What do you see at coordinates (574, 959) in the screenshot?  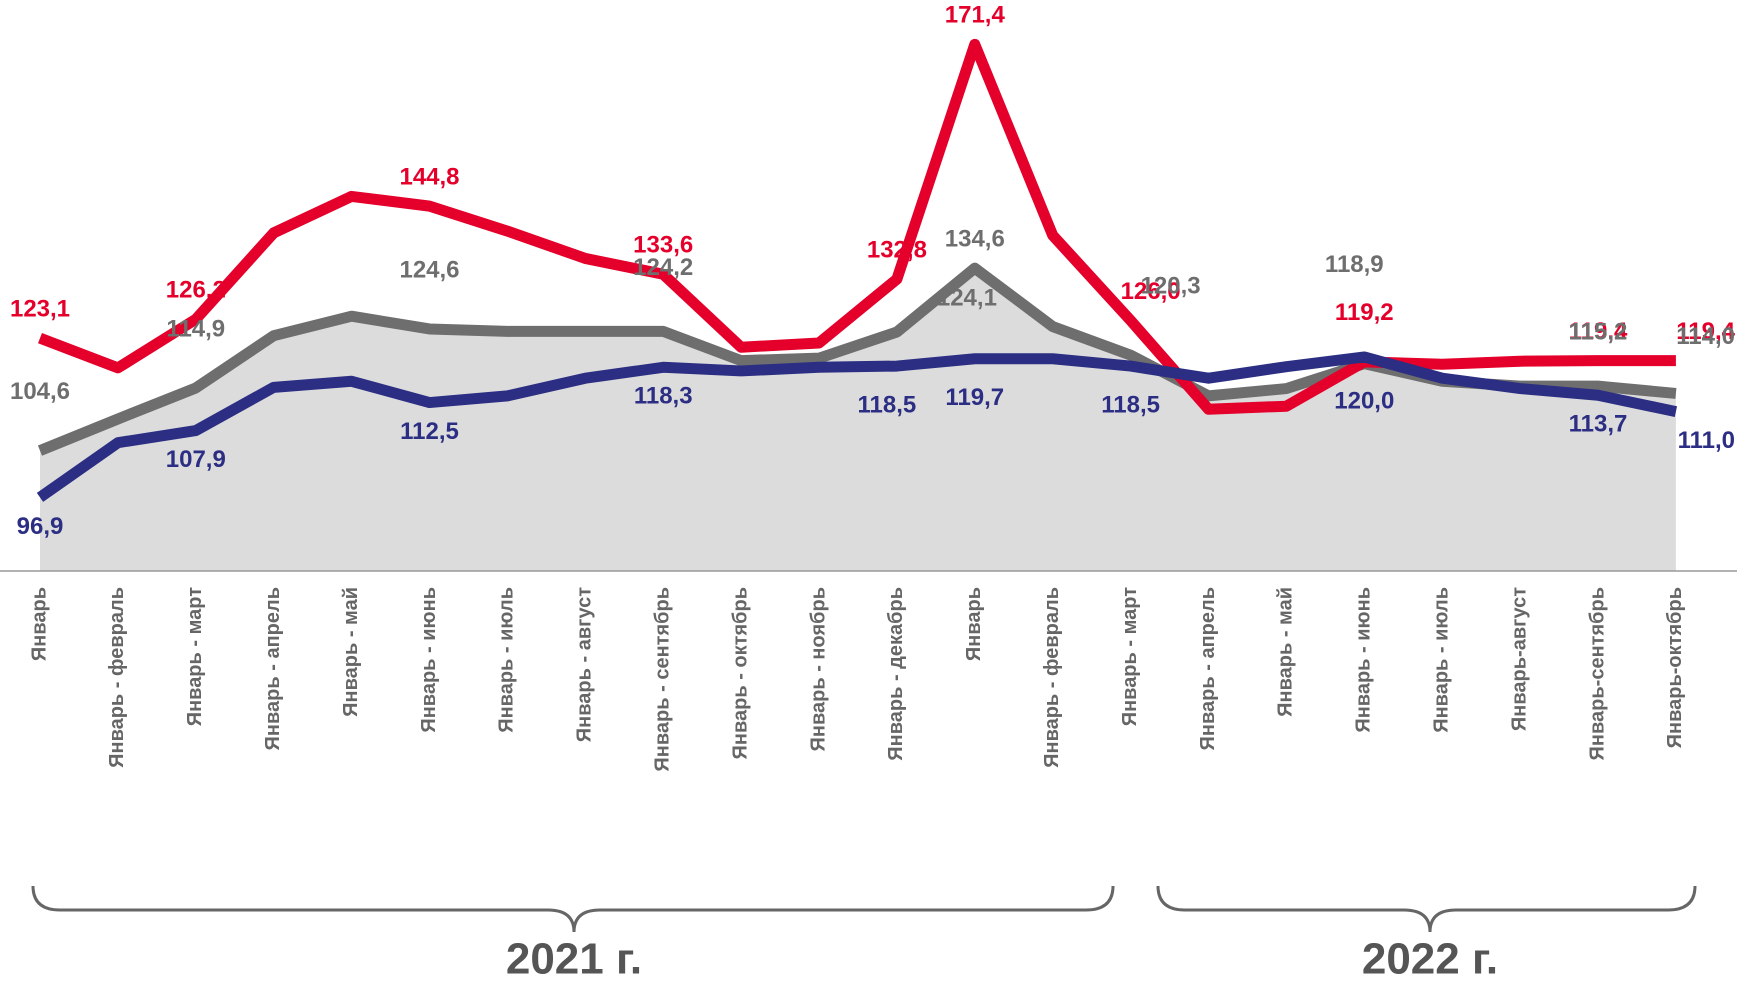 I see `group-label: 2021 г.` at bounding box center [574, 959].